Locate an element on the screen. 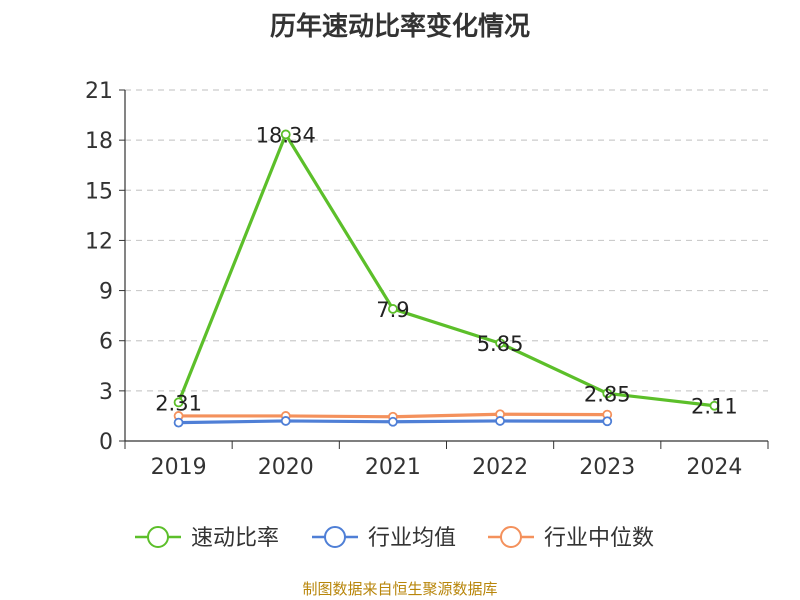  legend: 速动比率 行业均值 行业中位数 is located at coordinates (394, 538).